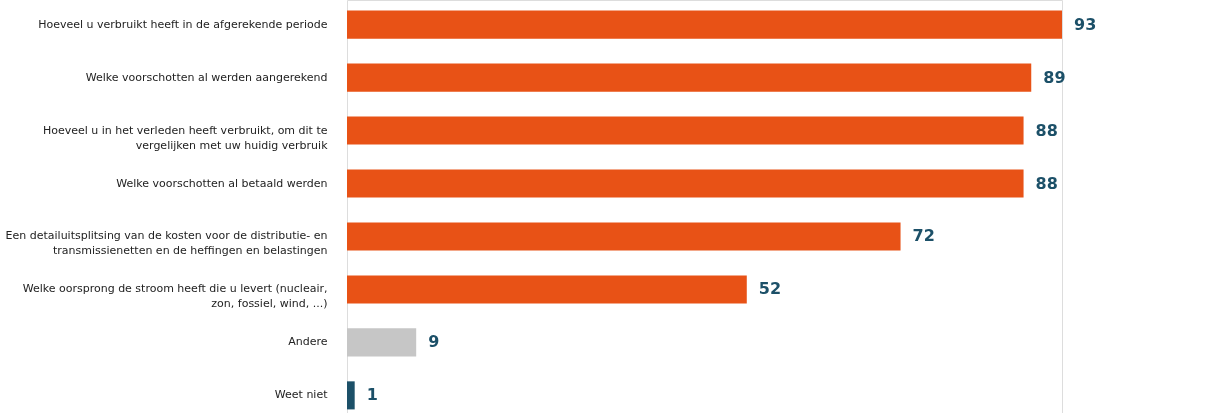 This screenshot has width=1222, height=413. I want to click on y-tick-label: Andere, so click(308, 342).